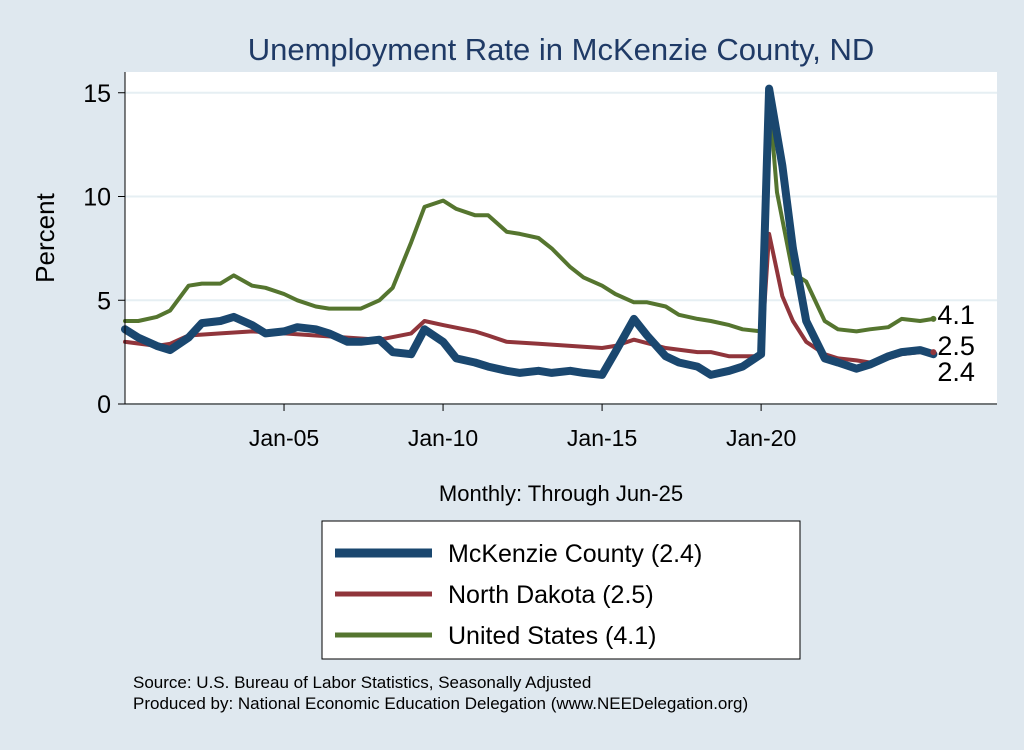  Describe the element at coordinates (956, 372) in the screenshot. I see `series-end-label: 2.4` at that location.